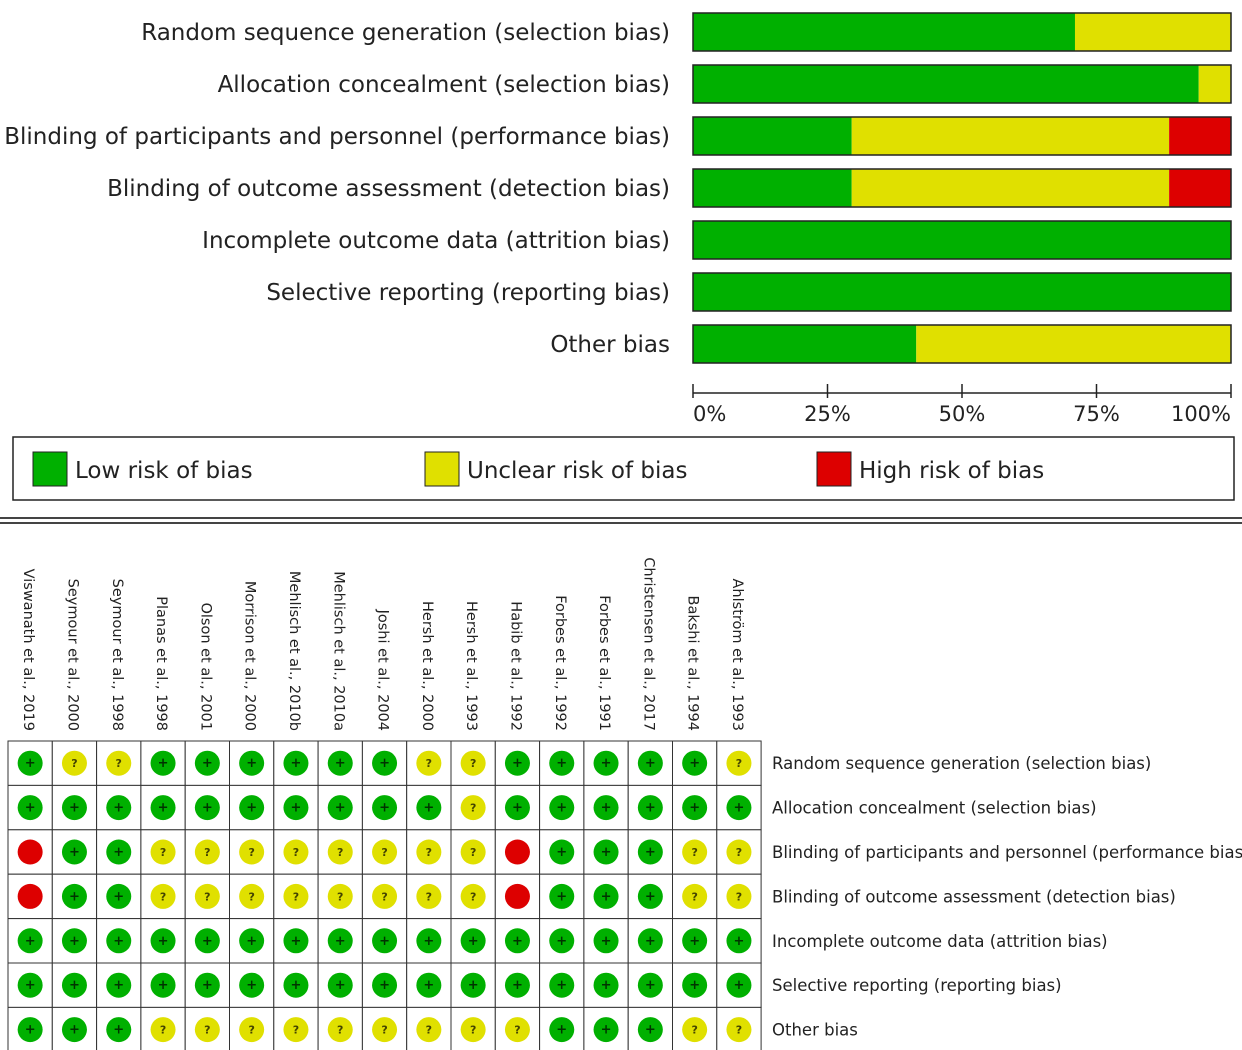  What do you see at coordinates (338, 651) in the screenshot?
I see `study-label: Mehlisch et al., 2010a` at bounding box center [338, 651].